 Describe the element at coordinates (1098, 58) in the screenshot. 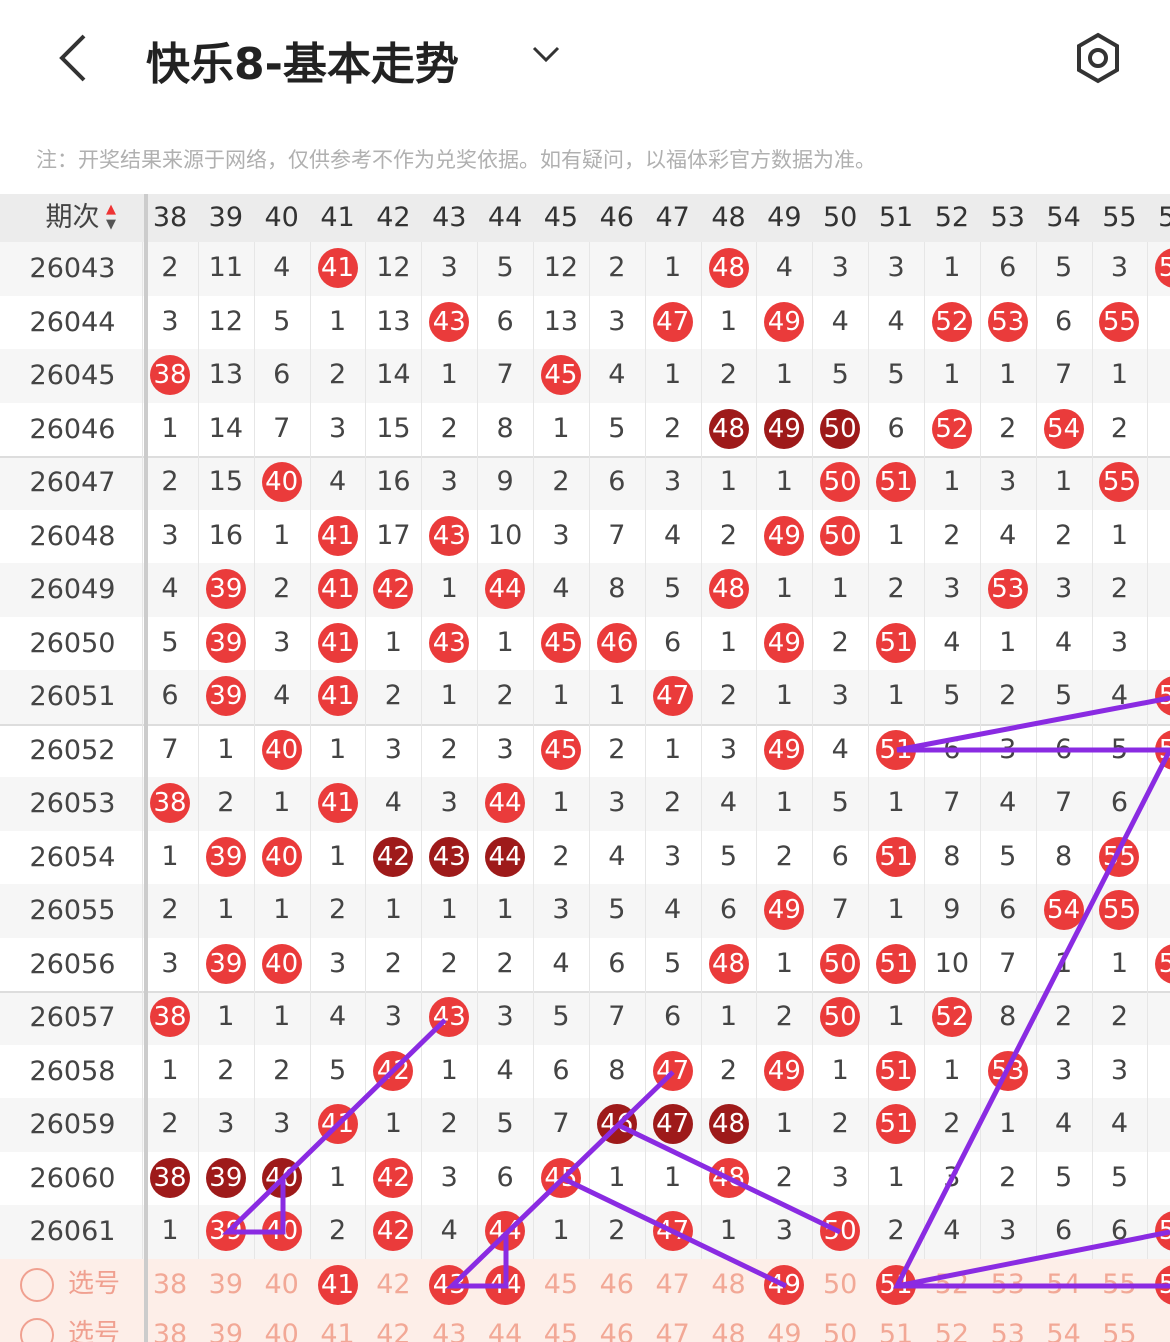

I see `settings-button` at that location.